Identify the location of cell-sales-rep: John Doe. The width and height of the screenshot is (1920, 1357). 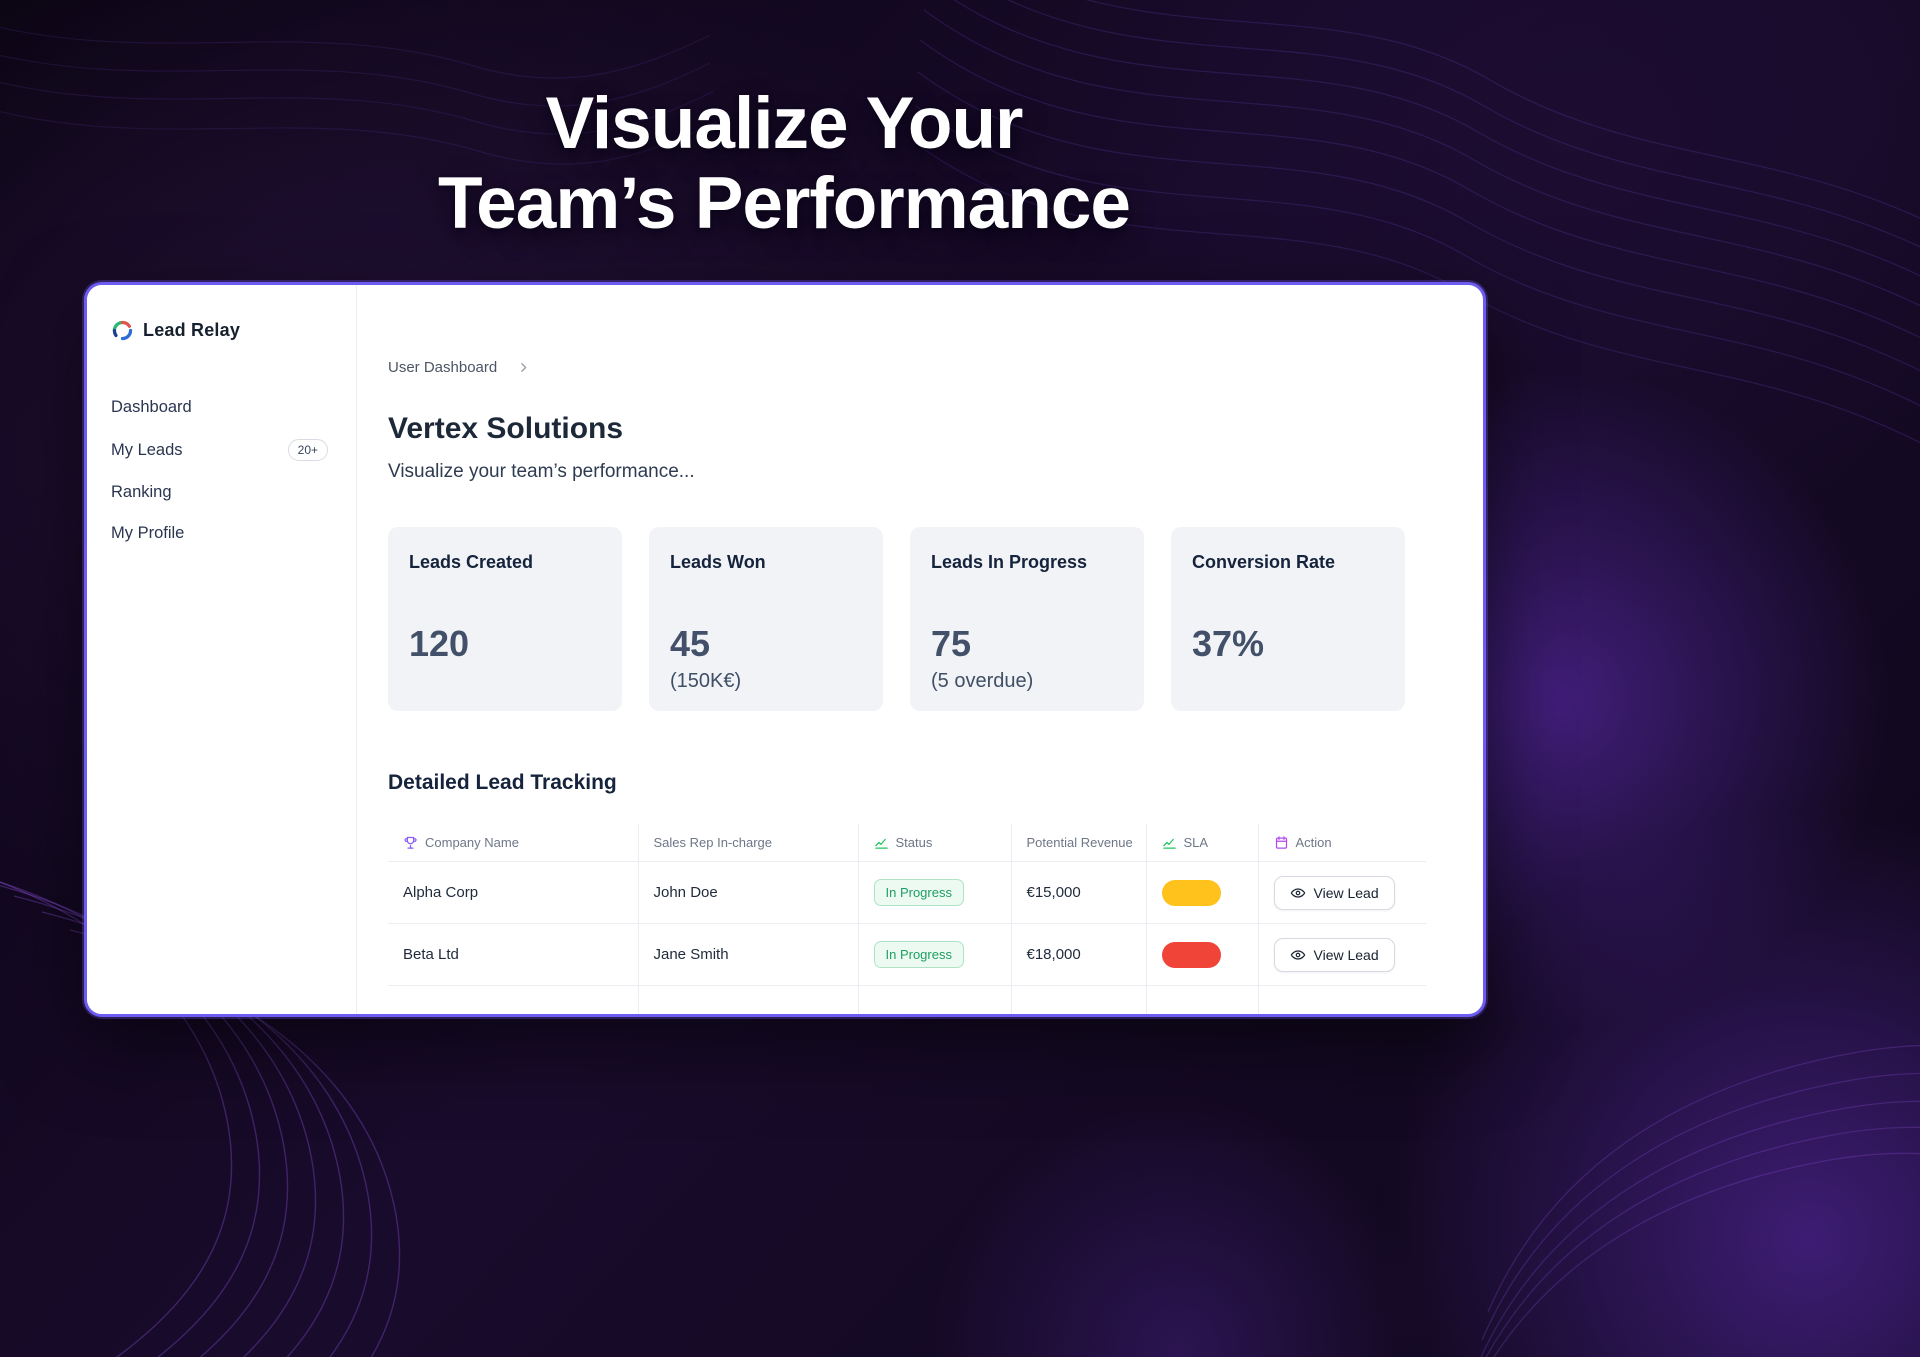
(748, 892).